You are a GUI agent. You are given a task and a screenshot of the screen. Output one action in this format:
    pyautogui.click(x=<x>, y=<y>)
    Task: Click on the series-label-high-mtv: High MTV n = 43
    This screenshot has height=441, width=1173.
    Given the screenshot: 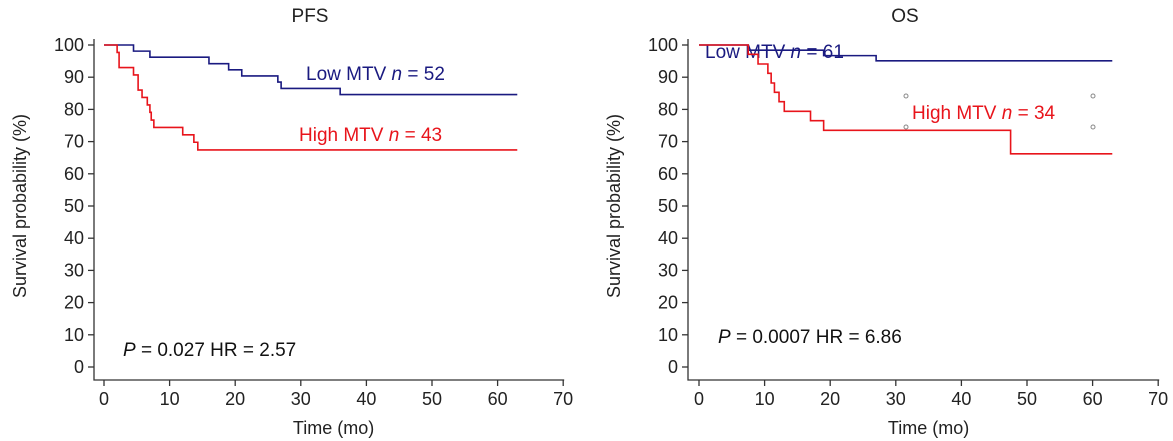 What is the action you would take?
    pyautogui.click(x=370, y=135)
    